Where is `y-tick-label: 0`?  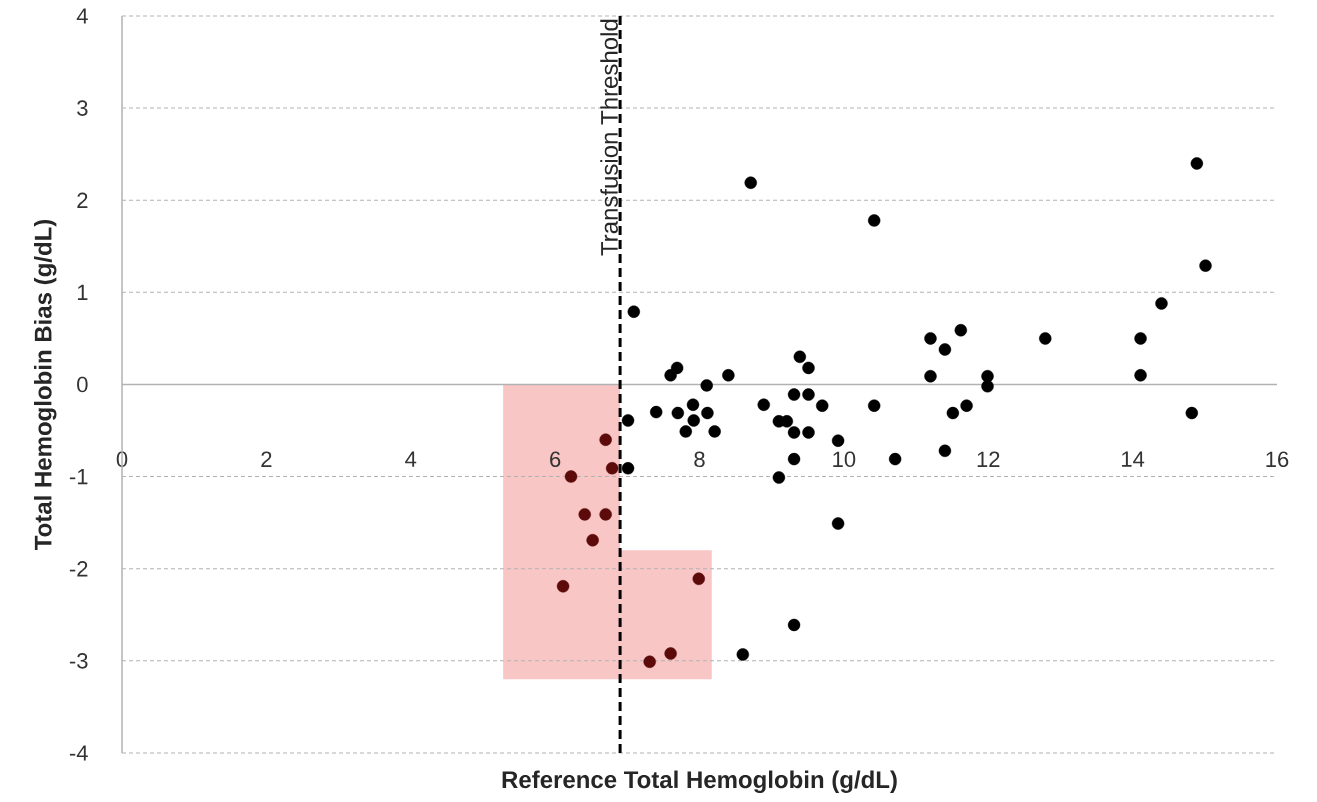
y-tick-label: 0 is located at coordinates (82, 384).